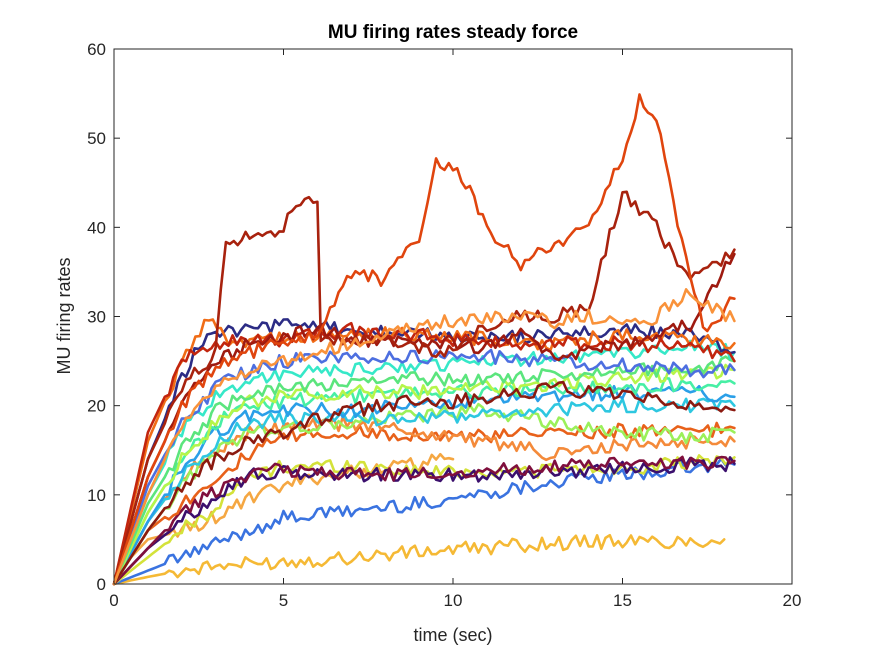  I want to click on y-tick-label-5: 50, so click(96, 138).